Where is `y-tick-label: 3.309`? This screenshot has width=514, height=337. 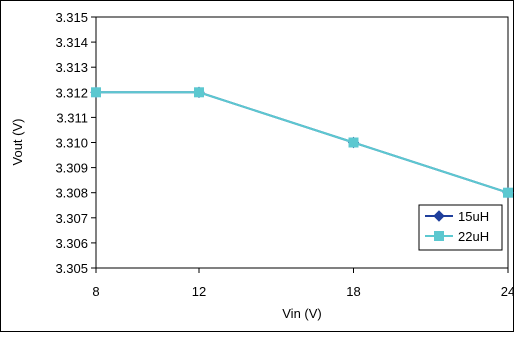
y-tick-label: 3.309 is located at coordinates (71, 168).